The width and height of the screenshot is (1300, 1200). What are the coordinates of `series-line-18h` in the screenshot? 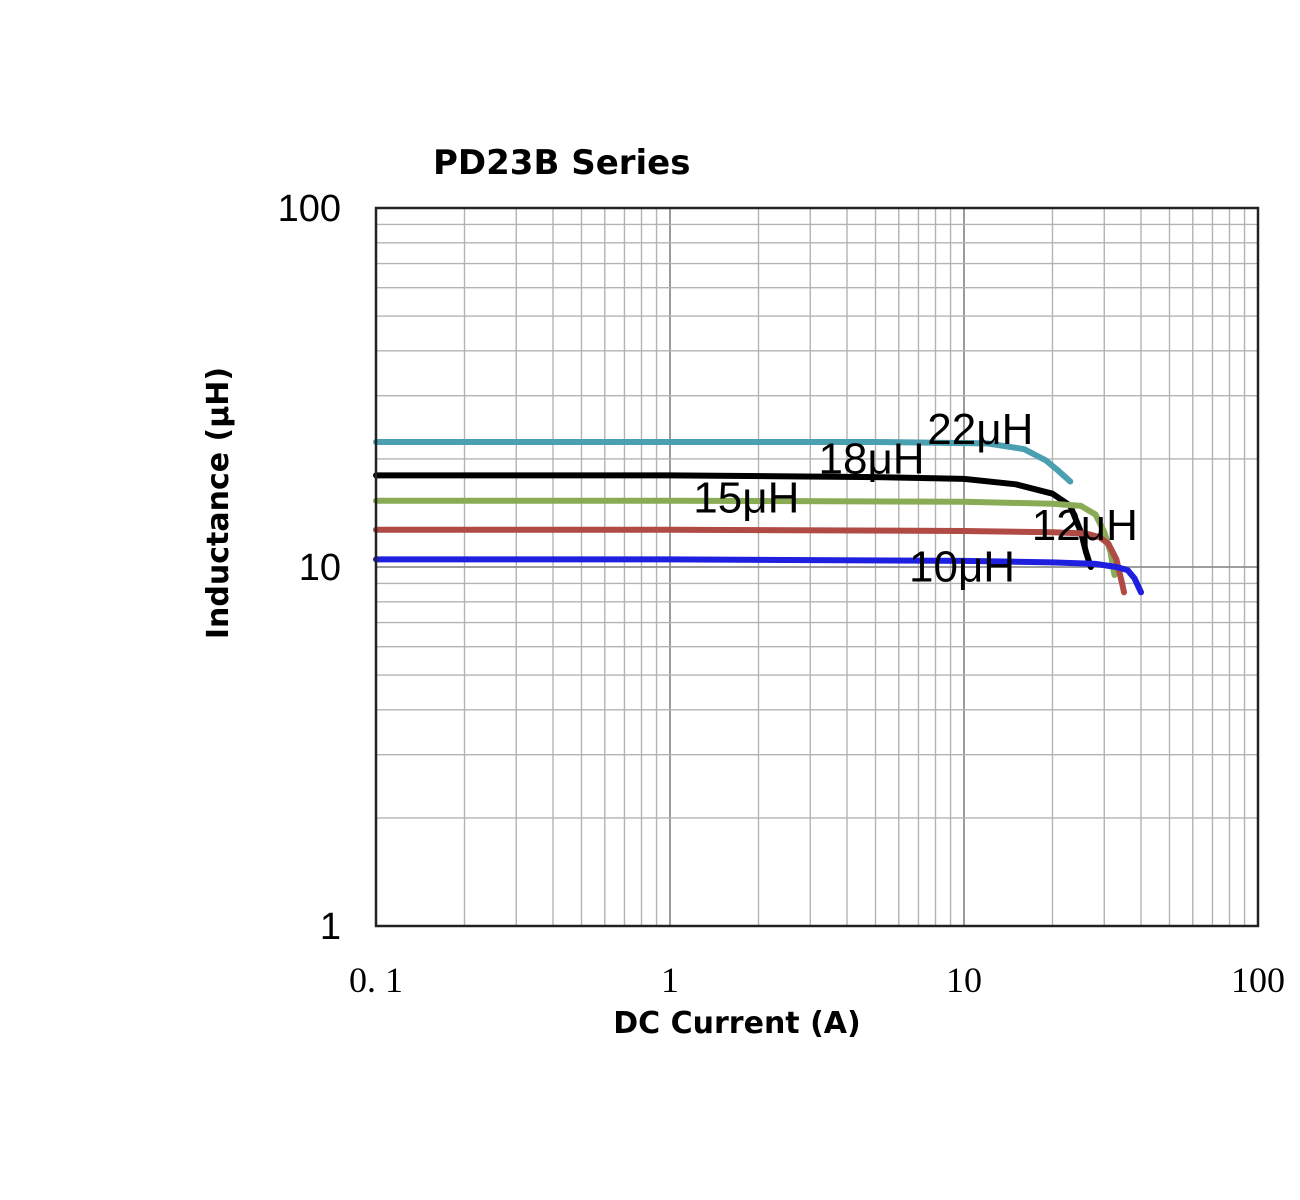 It's located at (733, 521).